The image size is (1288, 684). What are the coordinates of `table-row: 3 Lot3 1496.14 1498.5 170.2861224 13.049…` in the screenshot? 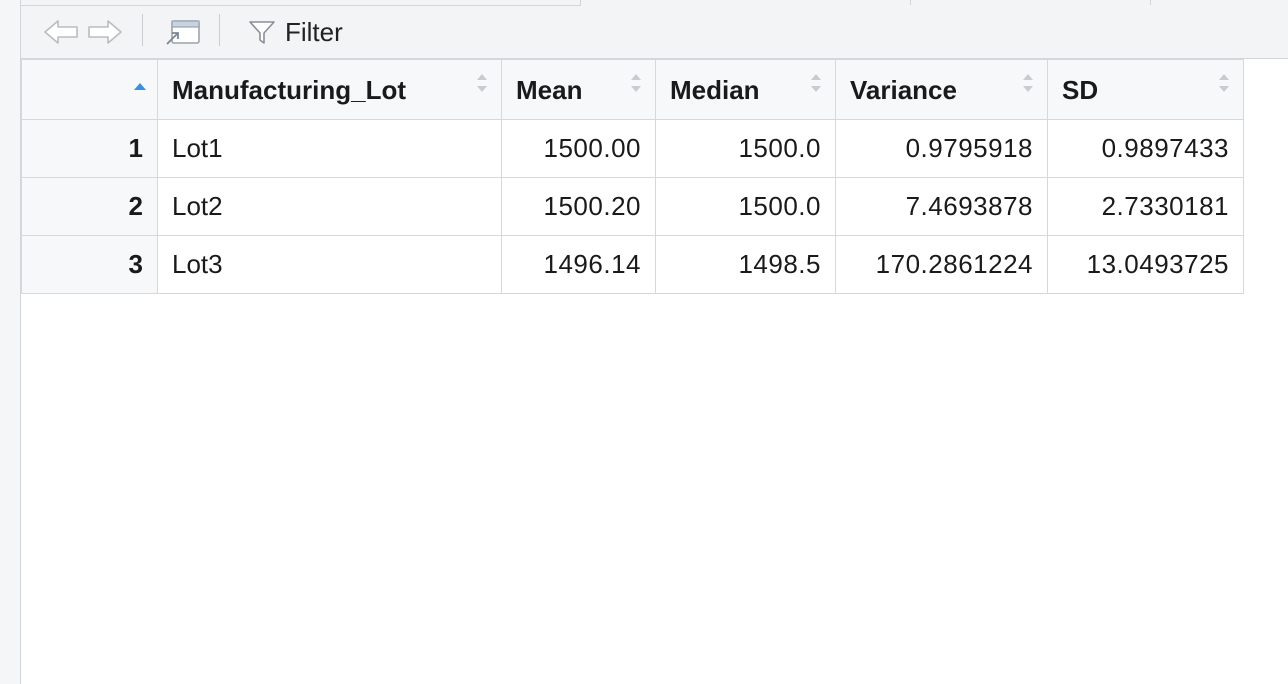 It's located at (632, 264).